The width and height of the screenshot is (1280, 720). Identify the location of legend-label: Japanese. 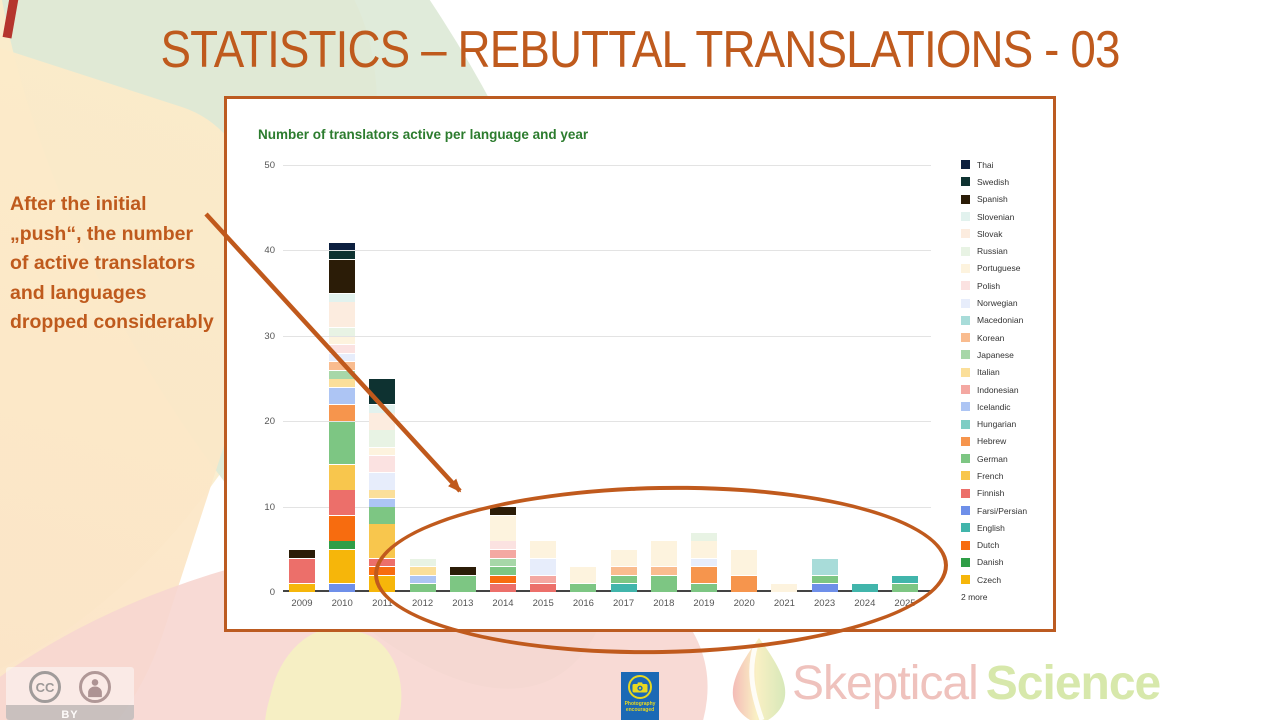
(995, 354).